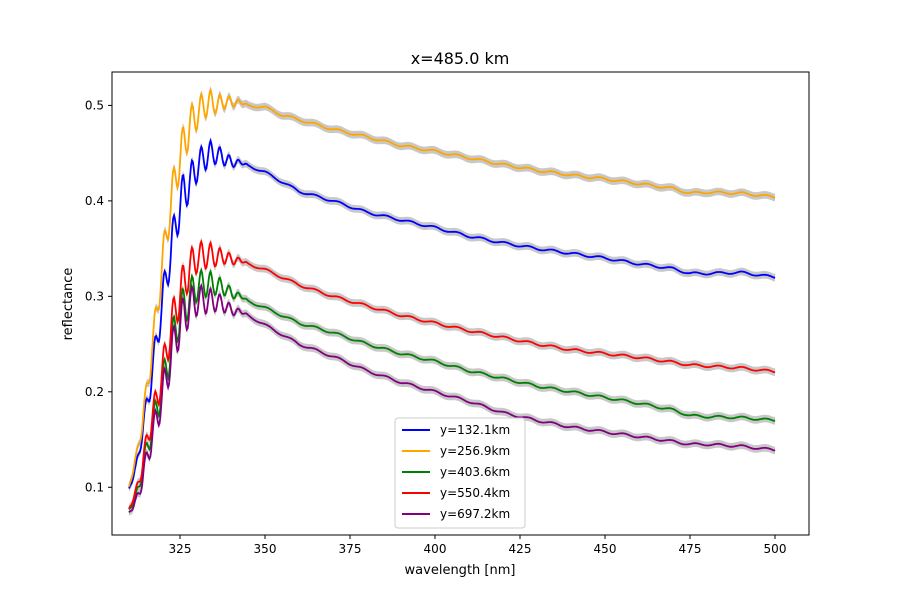 This screenshot has height=604, width=900. I want to click on y-tick-label: 0.2, so click(94, 392).